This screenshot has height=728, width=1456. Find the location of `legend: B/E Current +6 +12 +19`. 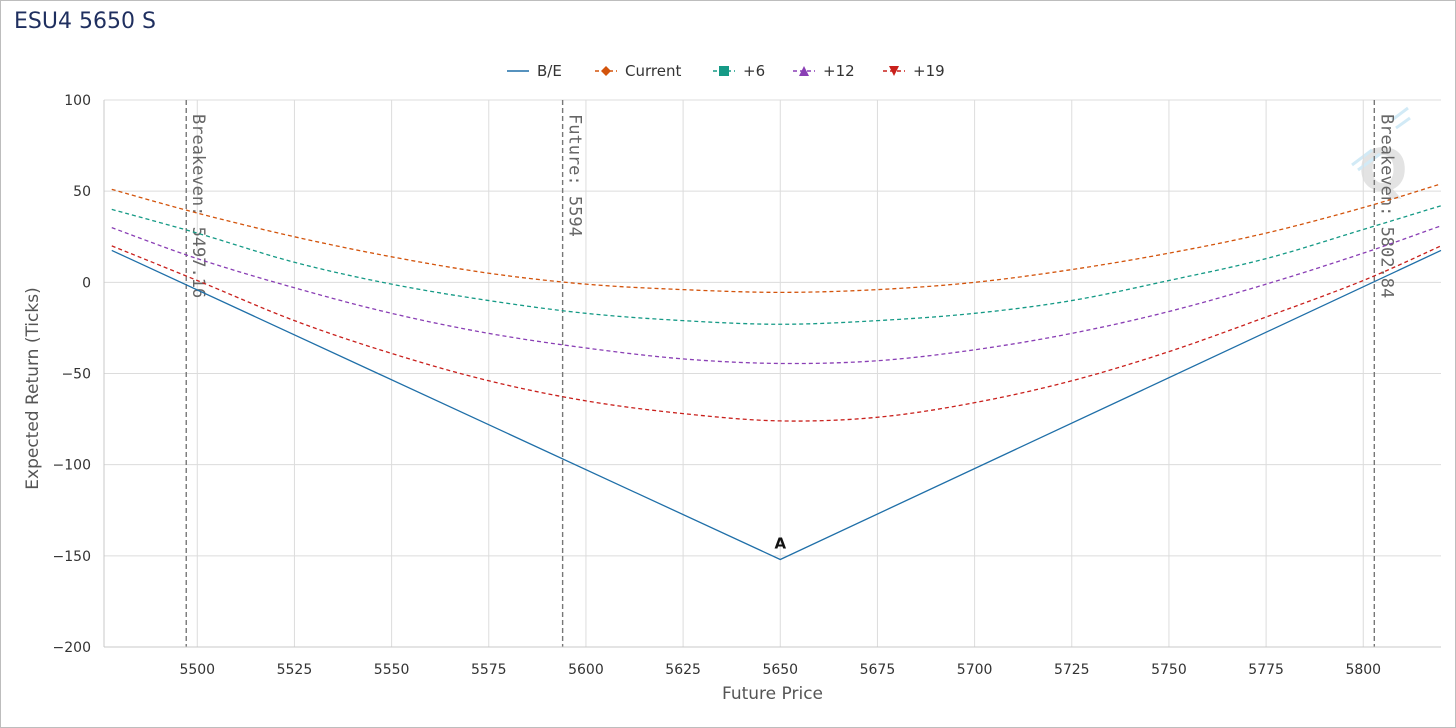

legend: B/E Current +6 +12 +19 is located at coordinates (726, 71).